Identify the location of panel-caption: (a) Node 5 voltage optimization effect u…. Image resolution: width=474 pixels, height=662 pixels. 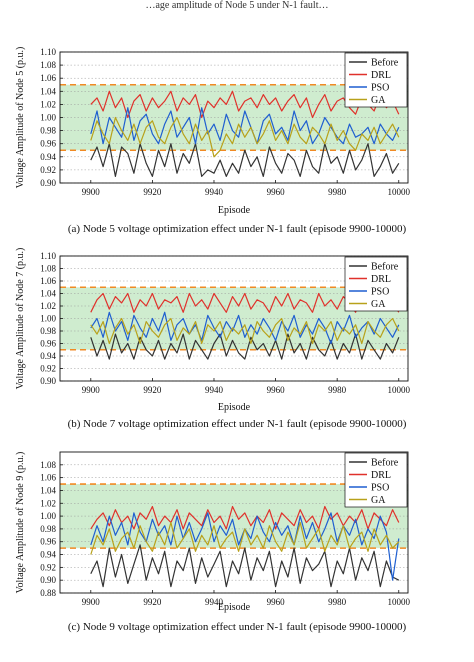
(237, 229).